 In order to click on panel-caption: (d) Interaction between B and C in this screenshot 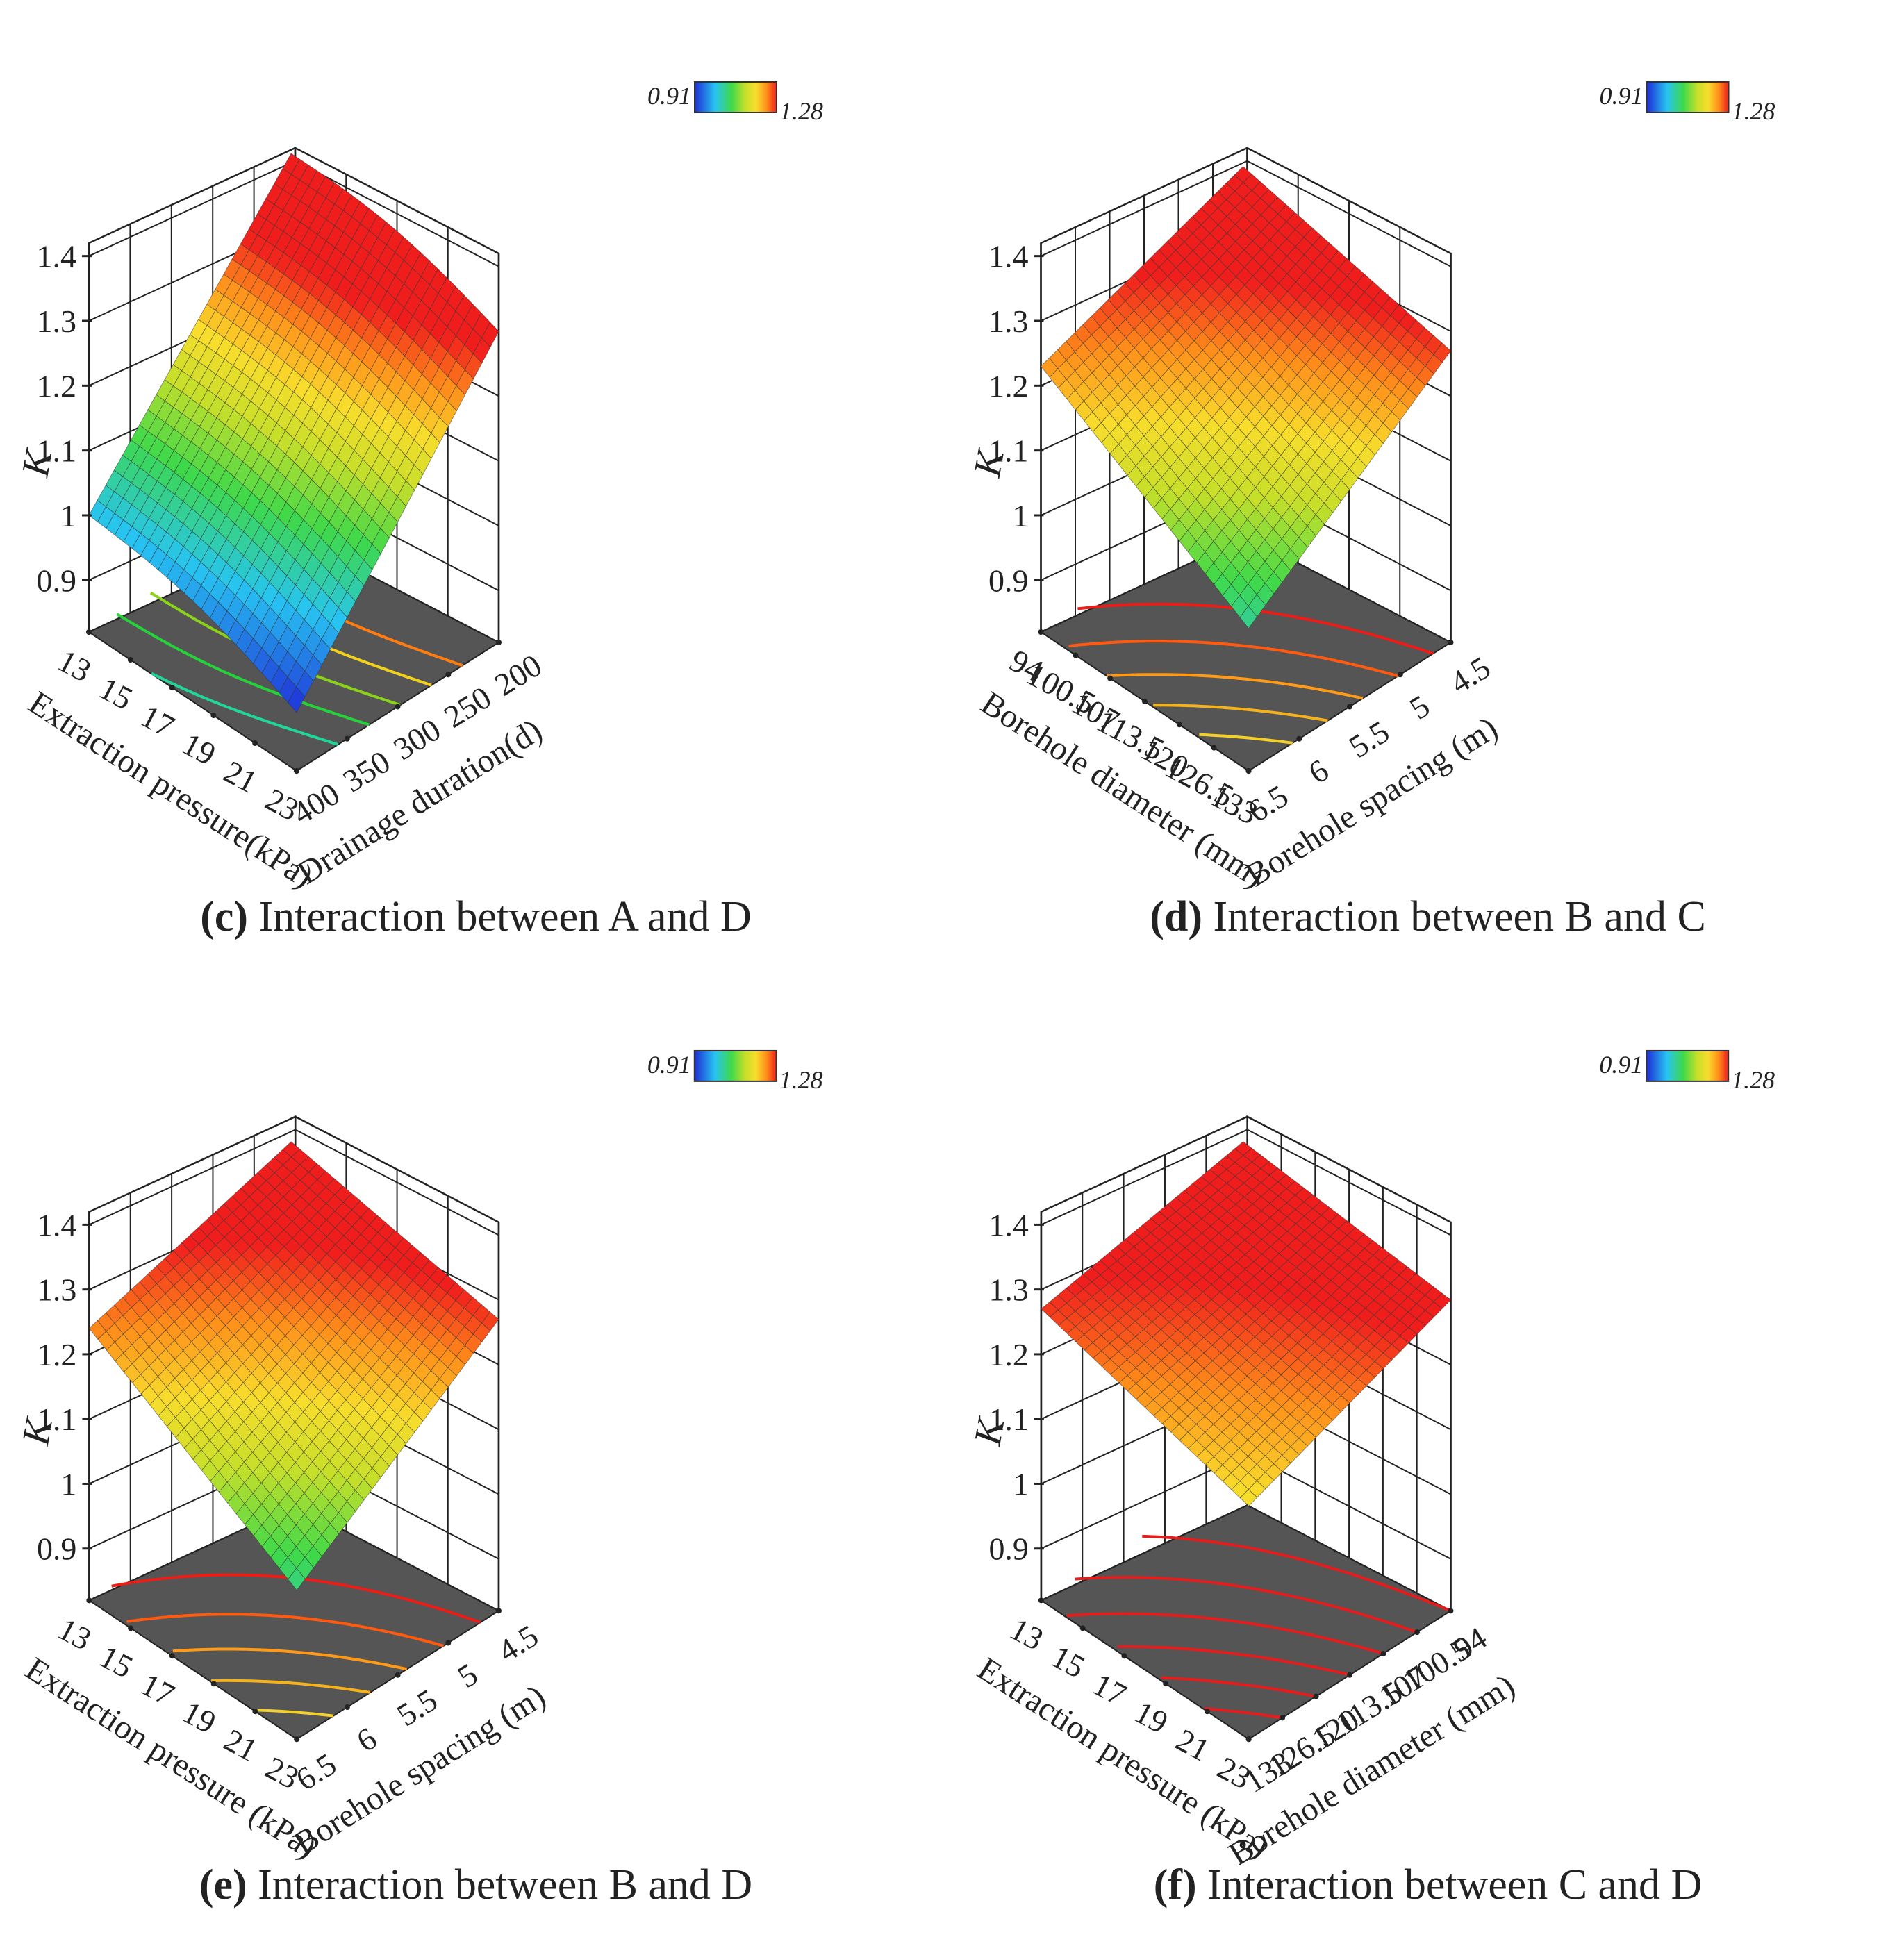, I will do `click(1428, 916)`.